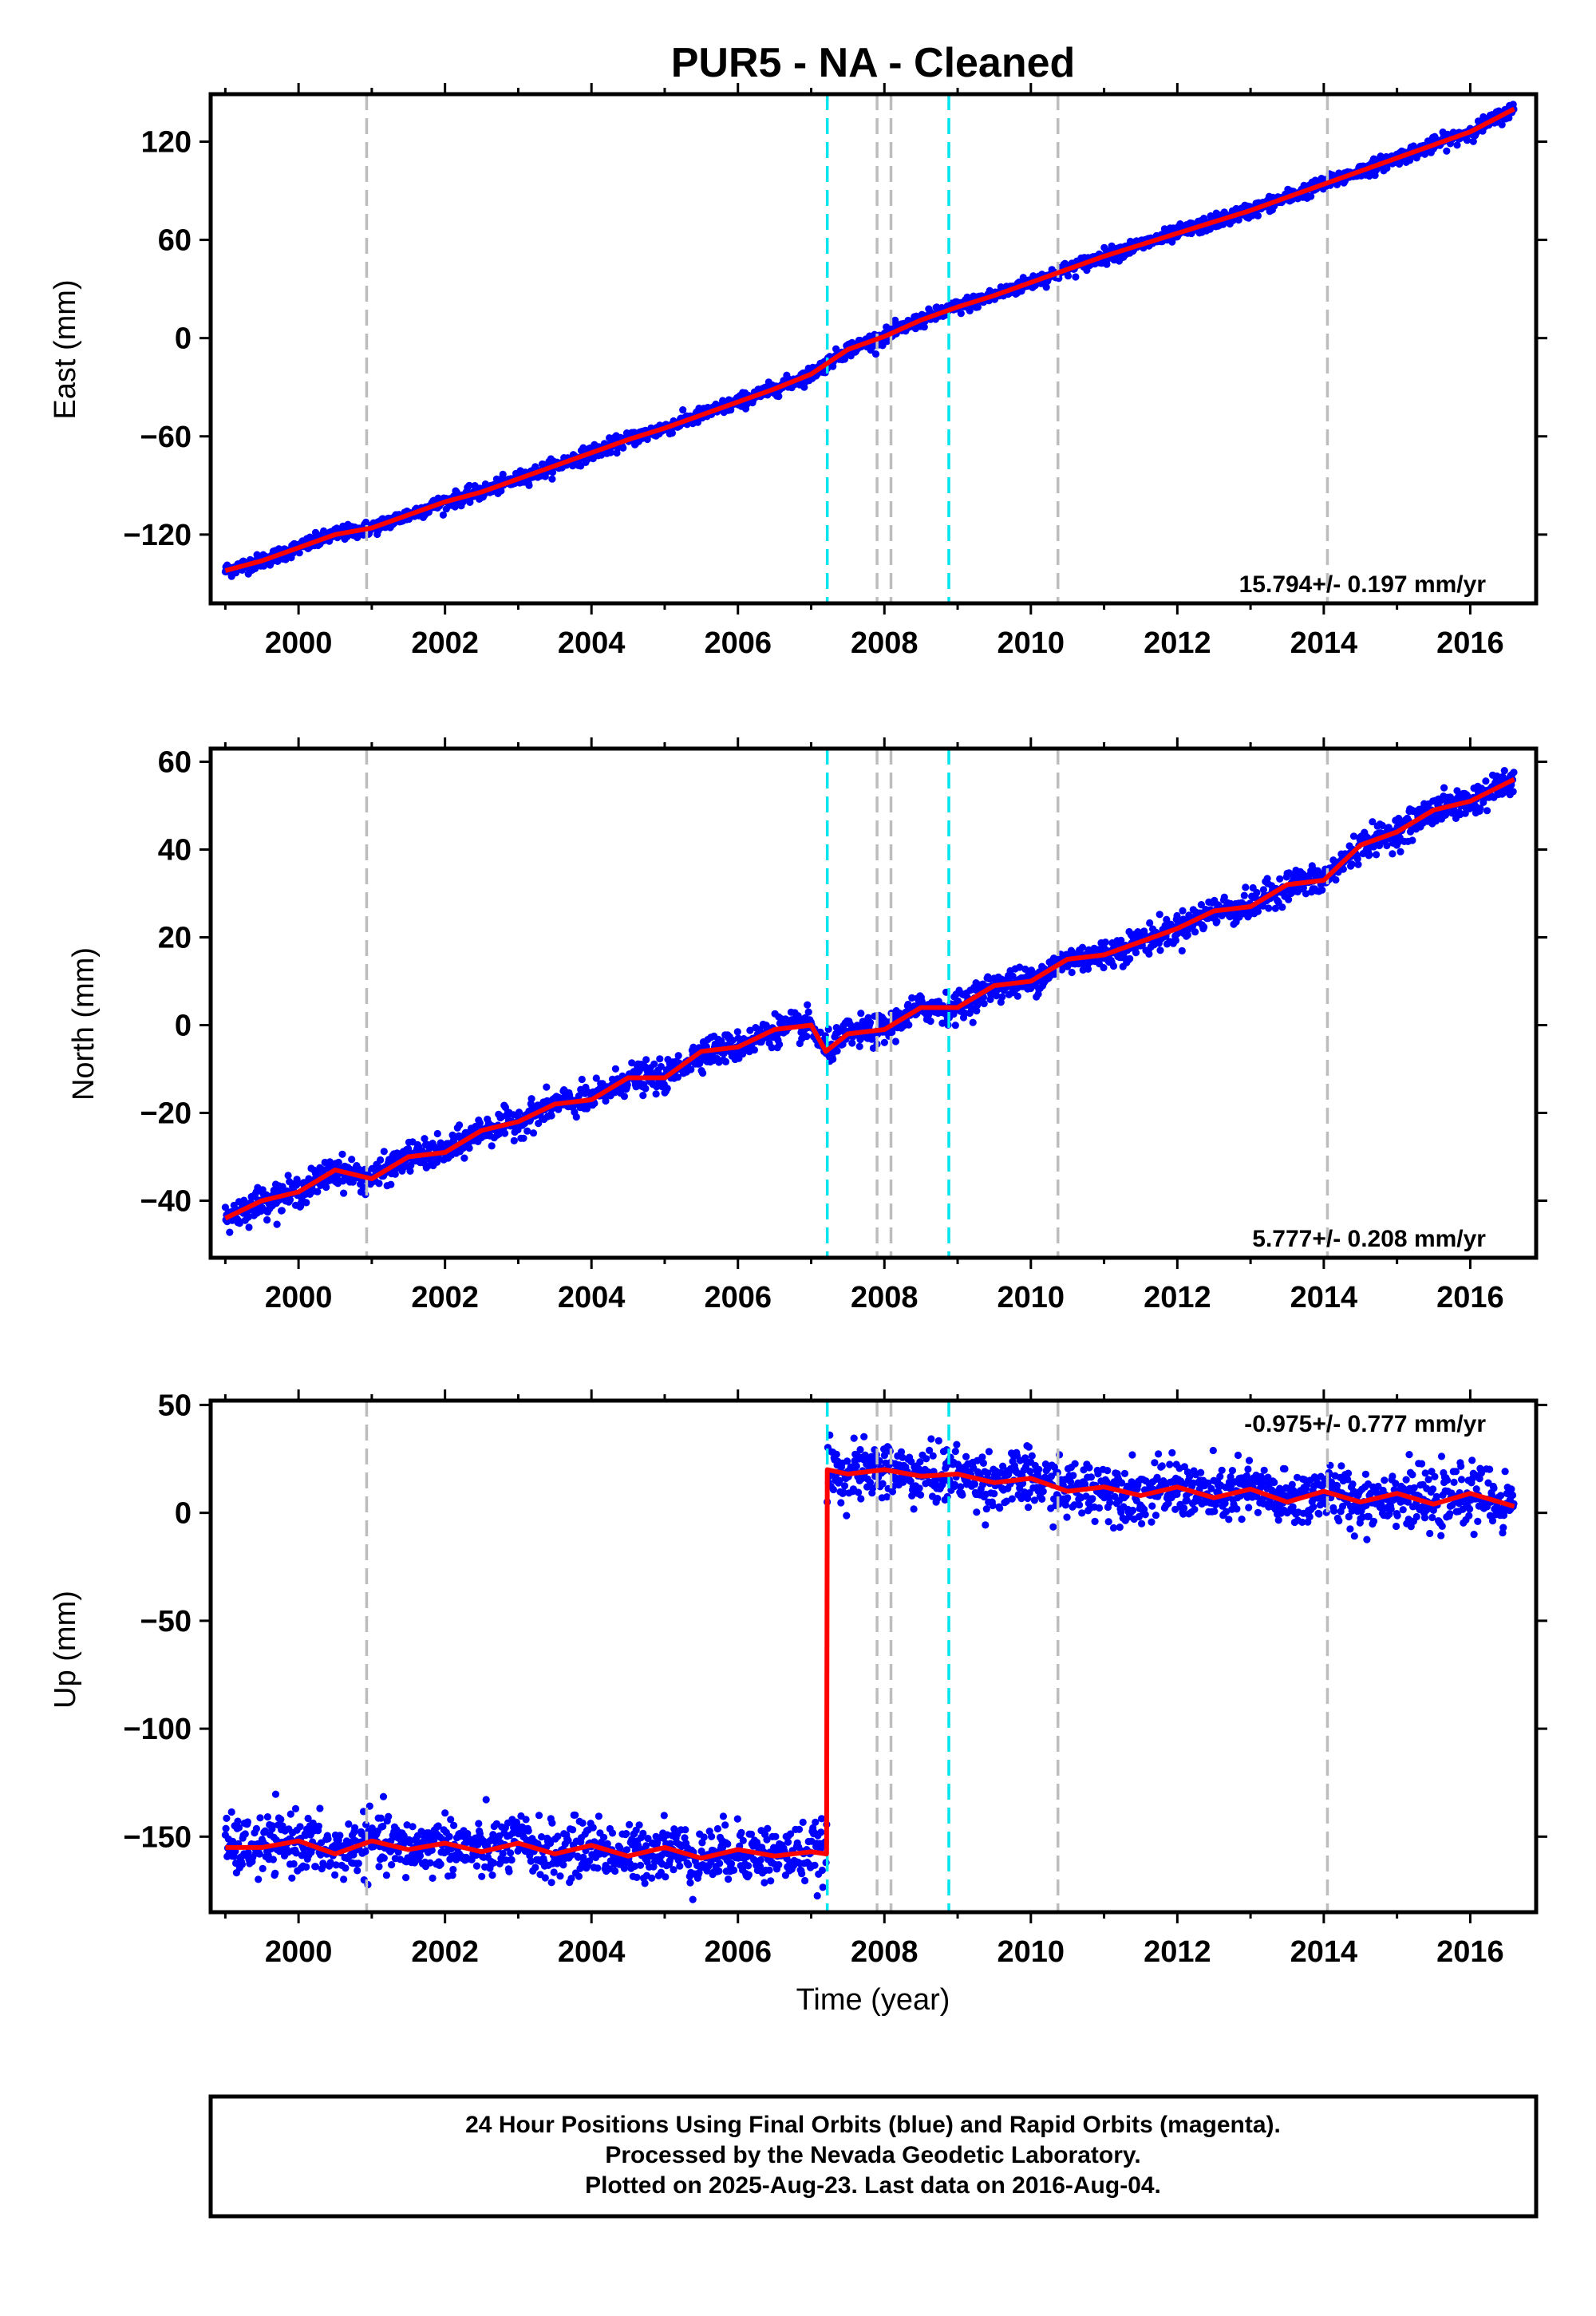  What do you see at coordinates (847, 348) in the screenshot?
I see `east-vlines-layer` at bounding box center [847, 348].